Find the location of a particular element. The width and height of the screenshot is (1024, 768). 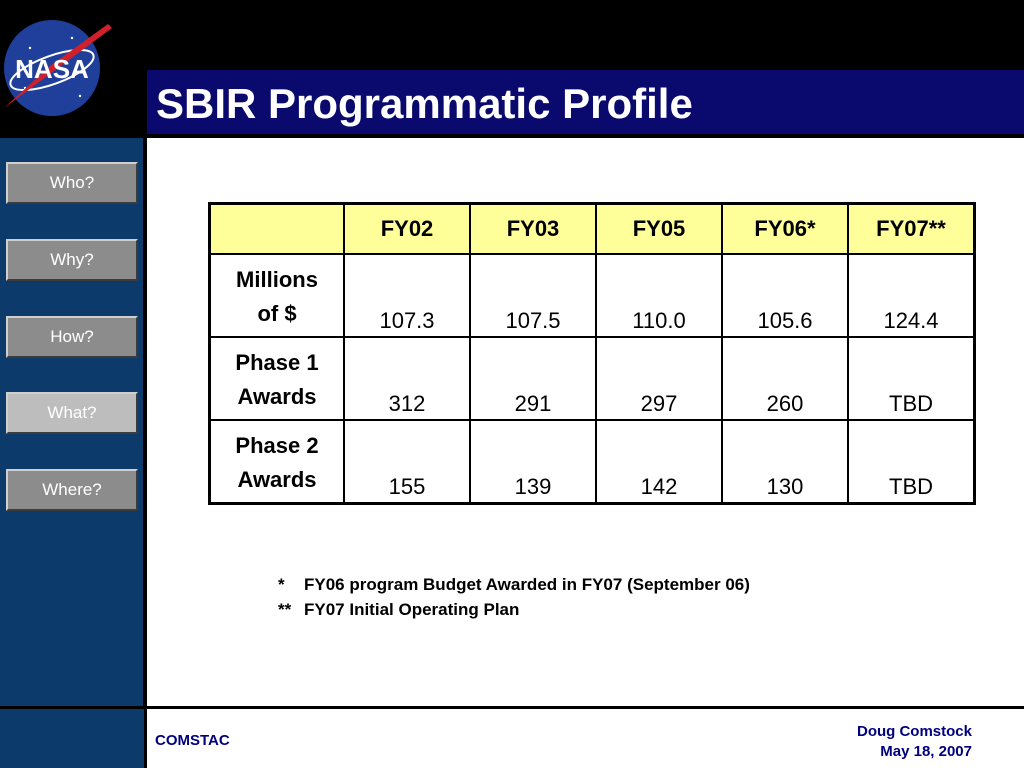

nasa-logo: NASA is located at coordinates (58, 68).